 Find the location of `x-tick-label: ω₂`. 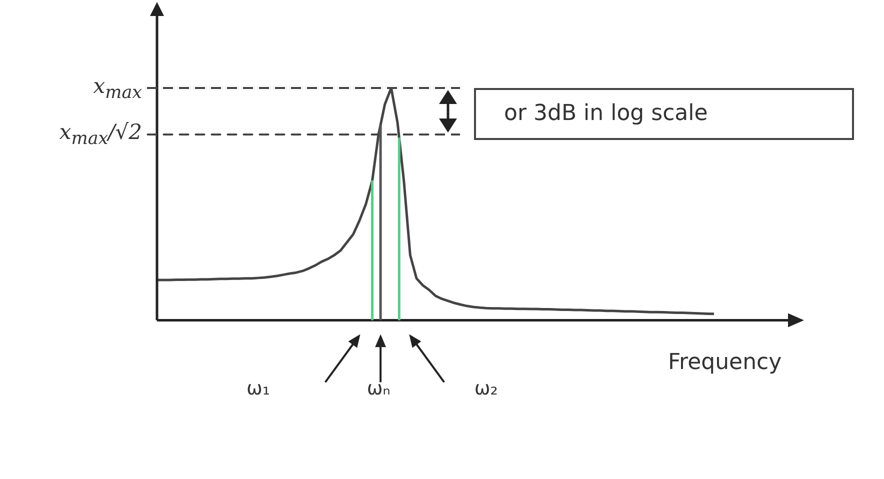

x-tick-label: ω₂ is located at coordinates (486, 389).